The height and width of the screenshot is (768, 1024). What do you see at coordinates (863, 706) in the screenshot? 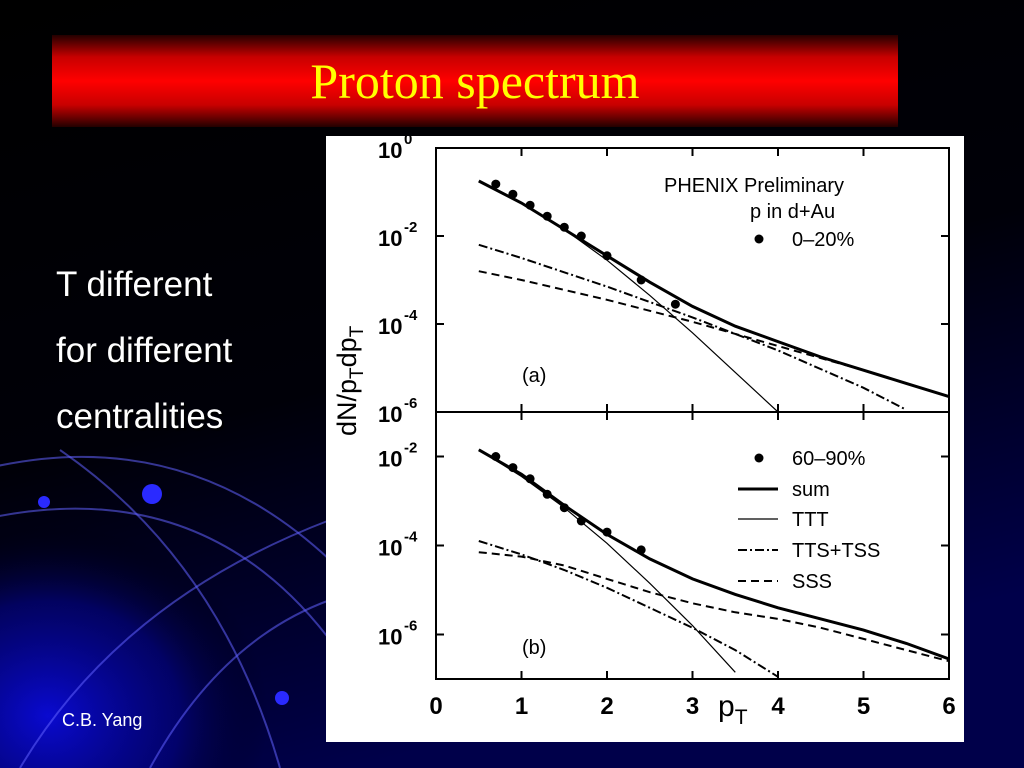
I see `x-tick-label: 5` at bounding box center [863, 706].